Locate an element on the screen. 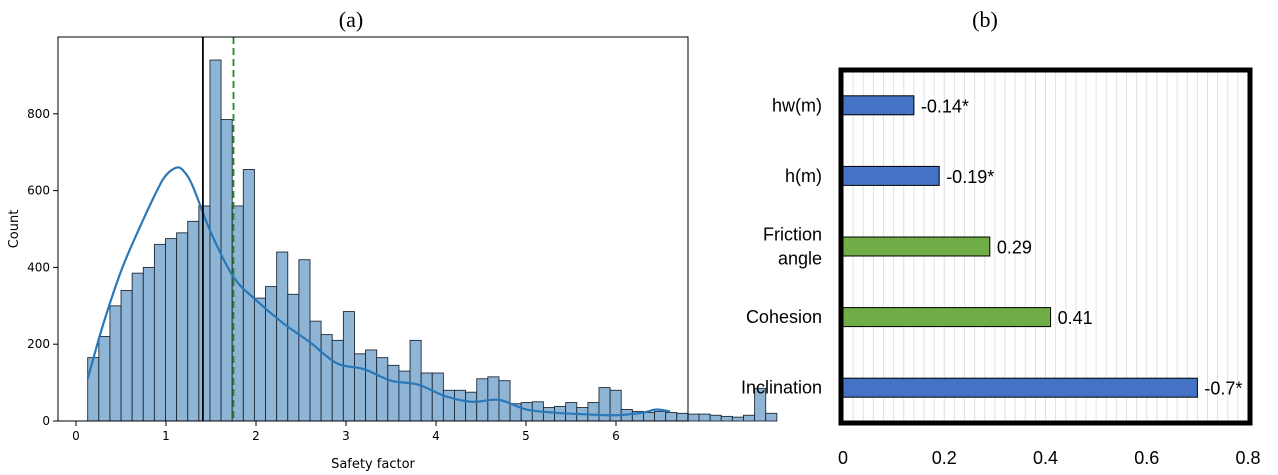  y-tick-label: 400 is located at coordinates (38, 267).